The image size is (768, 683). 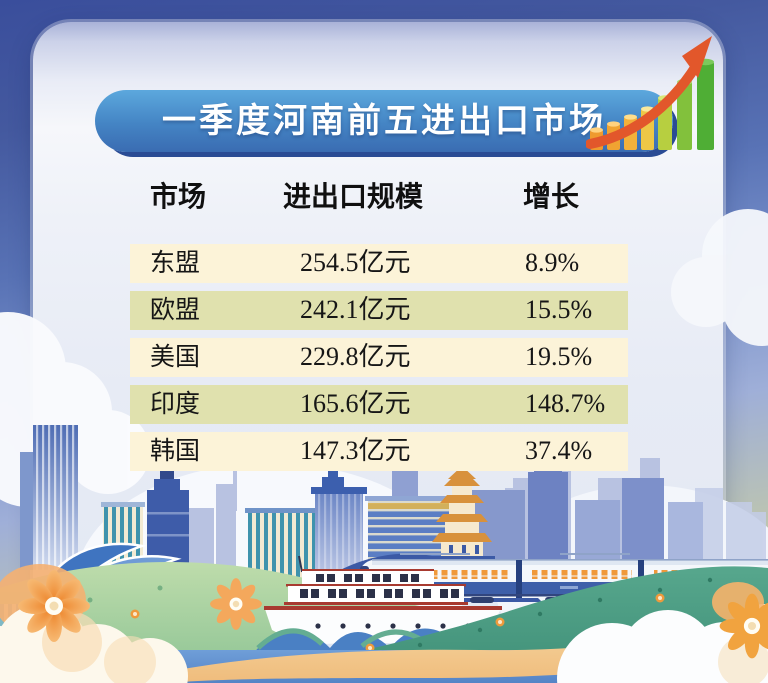 I want to click on far-skyline-faint, so click(x=730, y=527).